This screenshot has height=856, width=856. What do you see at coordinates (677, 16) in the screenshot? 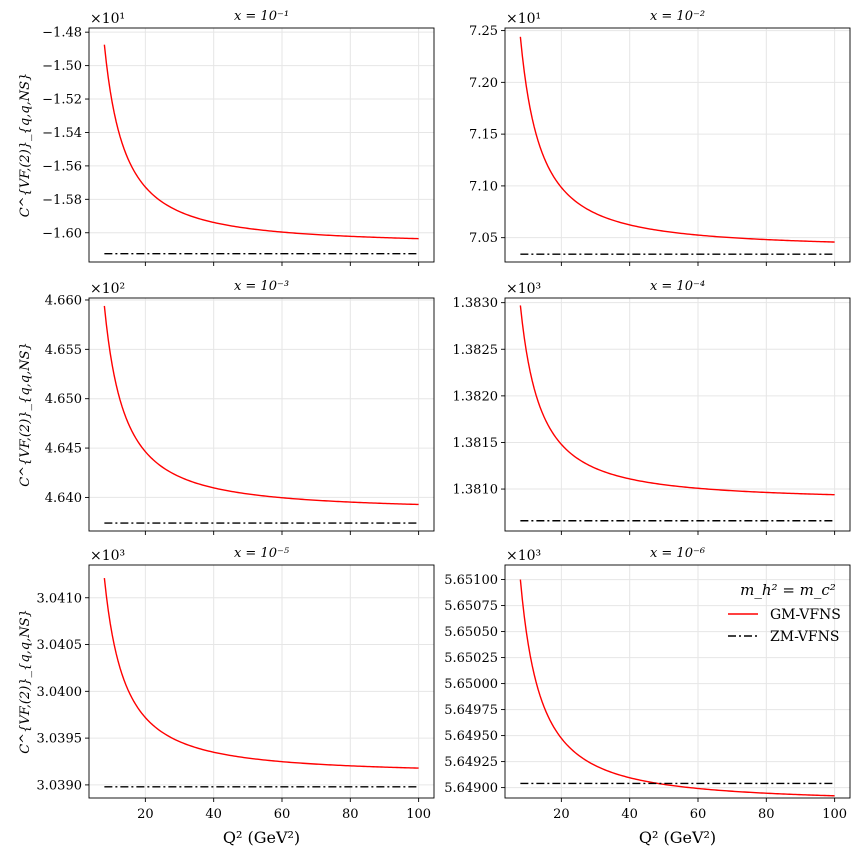
I see `panel-title: x = 10⁻²` at bounding box center [677, 16].